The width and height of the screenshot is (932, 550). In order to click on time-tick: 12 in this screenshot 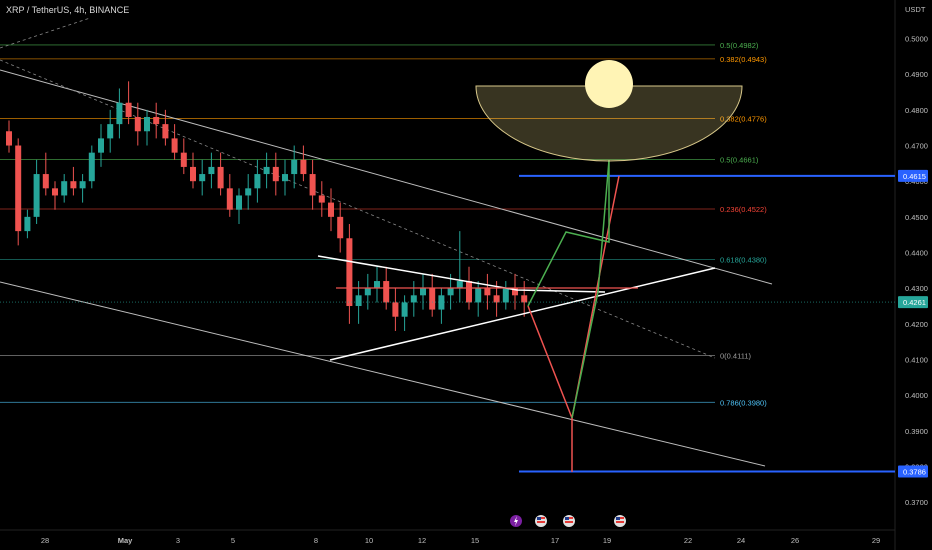, I will do `click(422, 540)`.